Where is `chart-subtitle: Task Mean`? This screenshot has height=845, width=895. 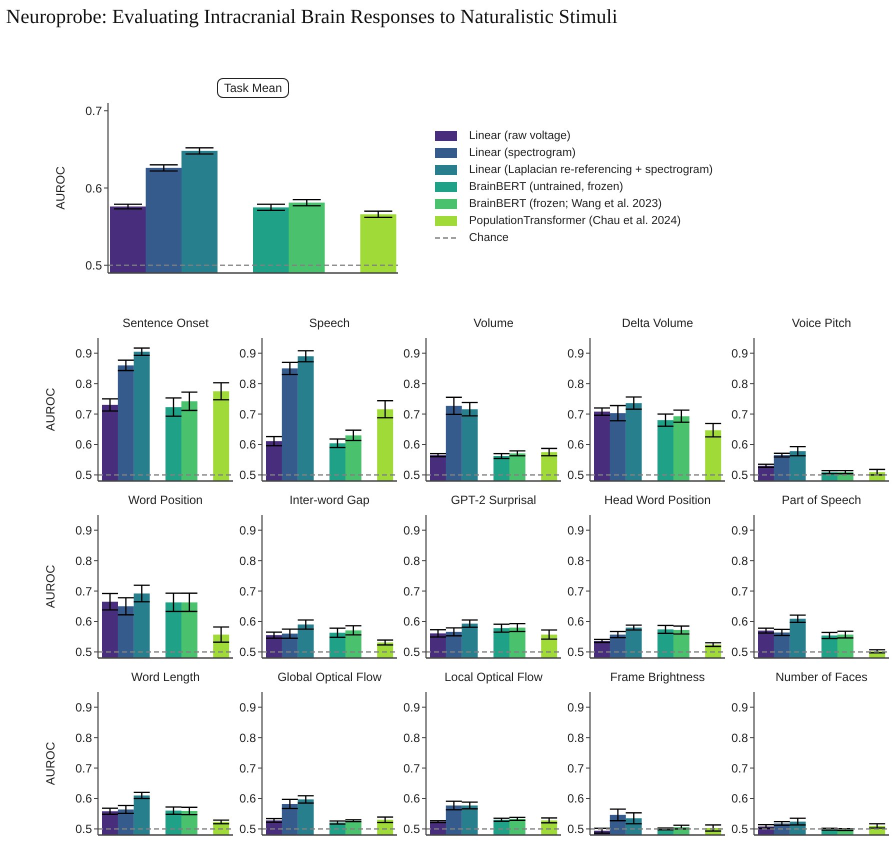 chart-subtitle: Task Mean is located at coordinates (253, 88).